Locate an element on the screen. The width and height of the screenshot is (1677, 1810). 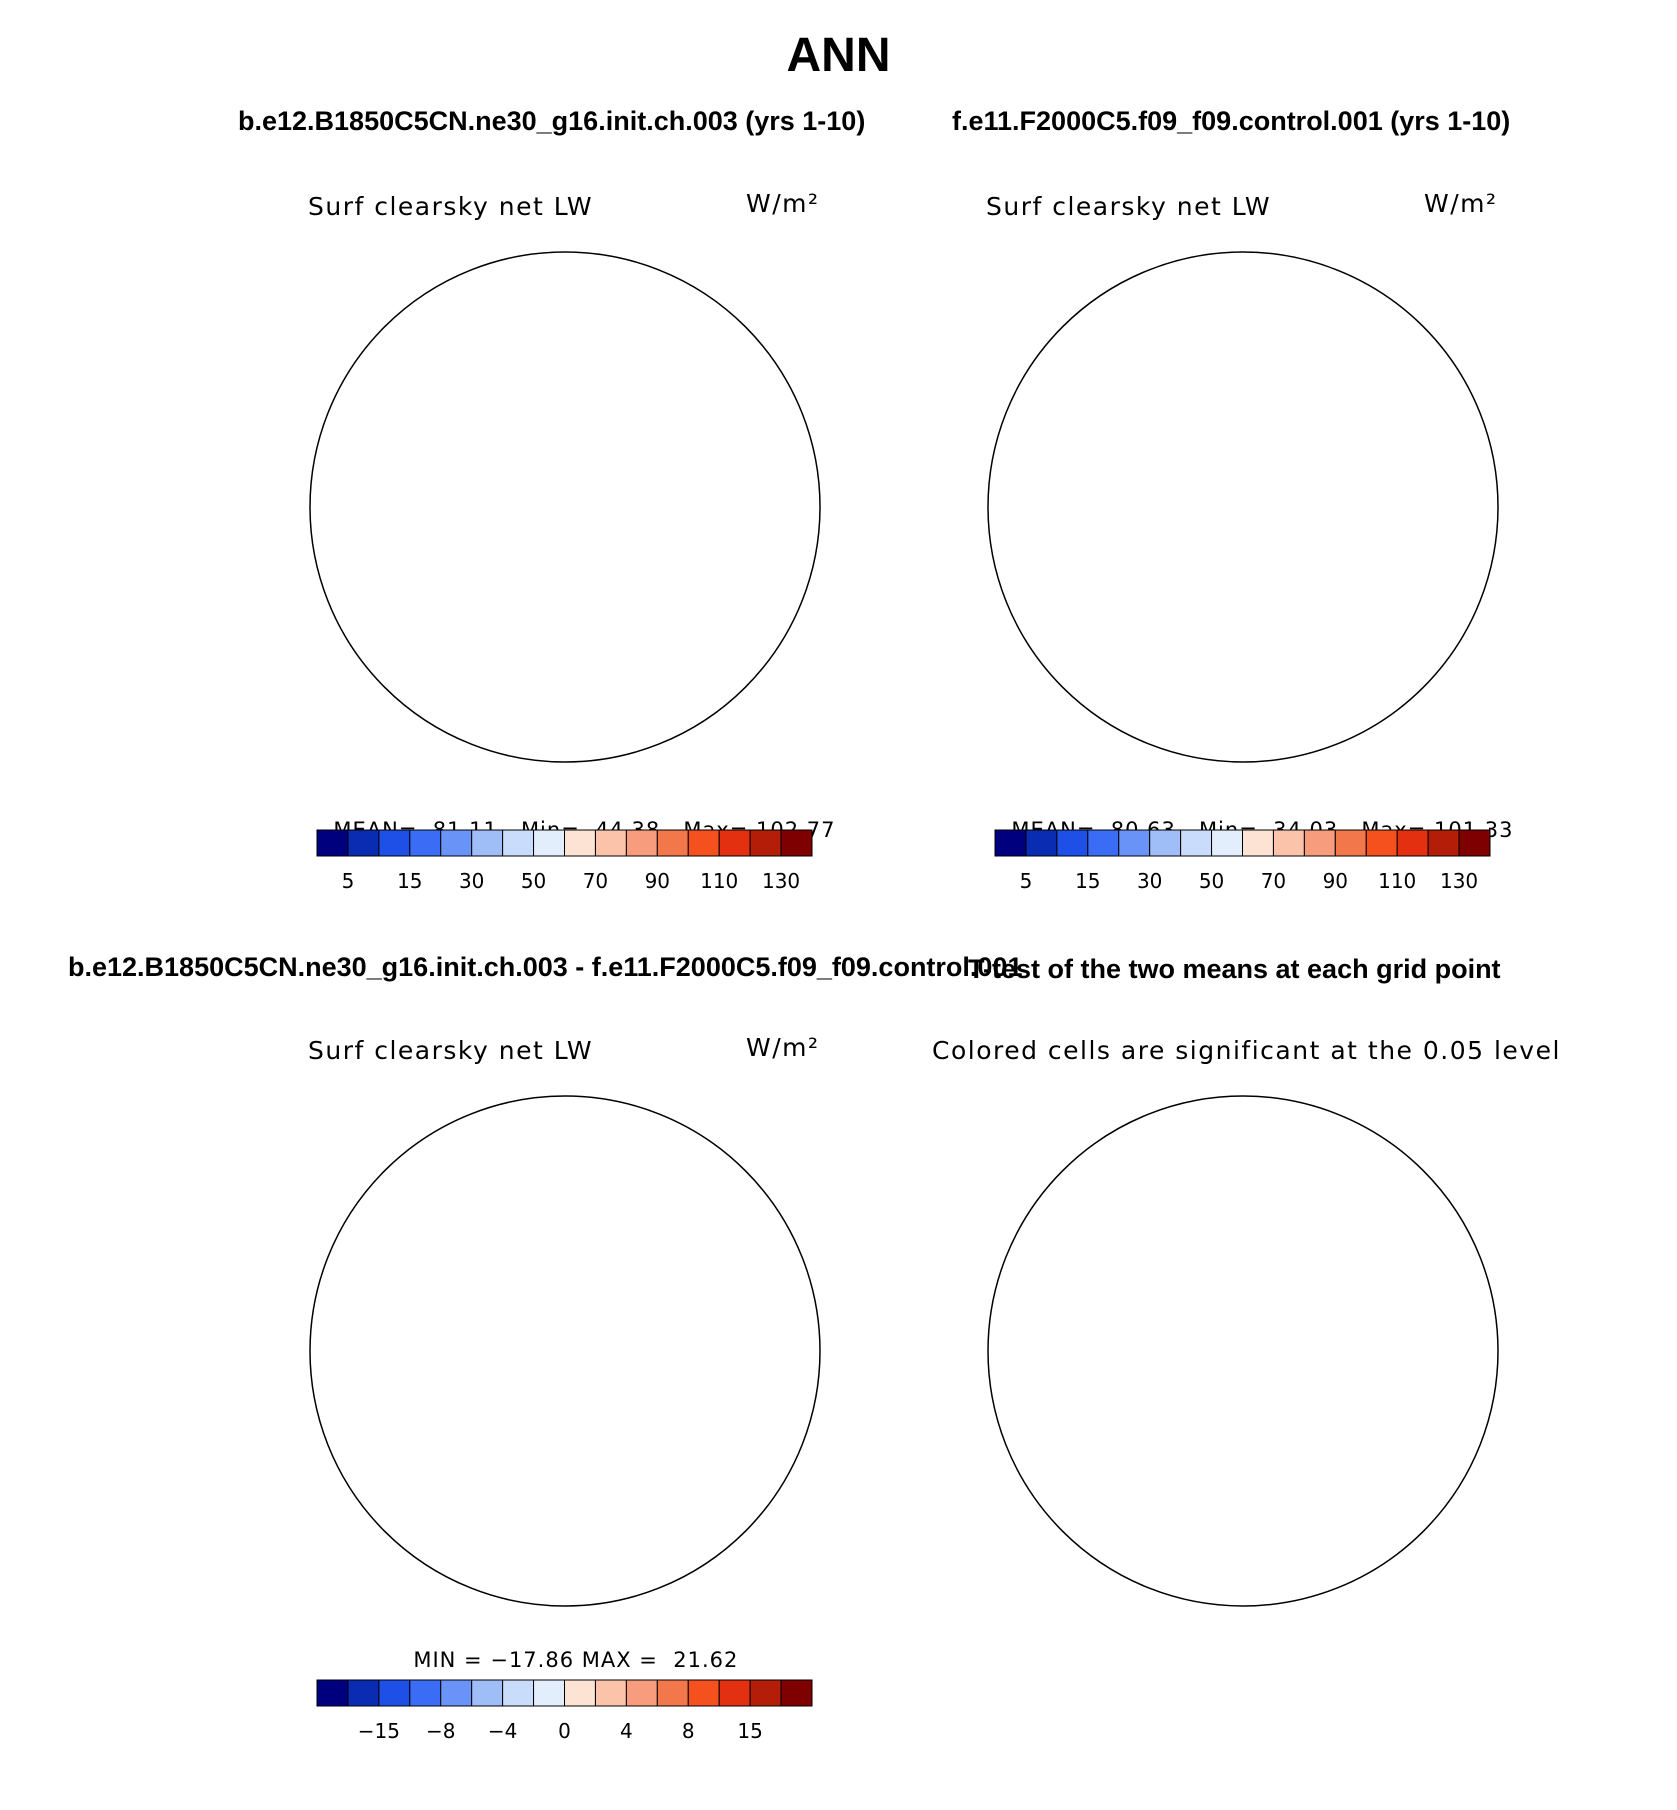
page-title: ANN is located at coordinates (838, 55).